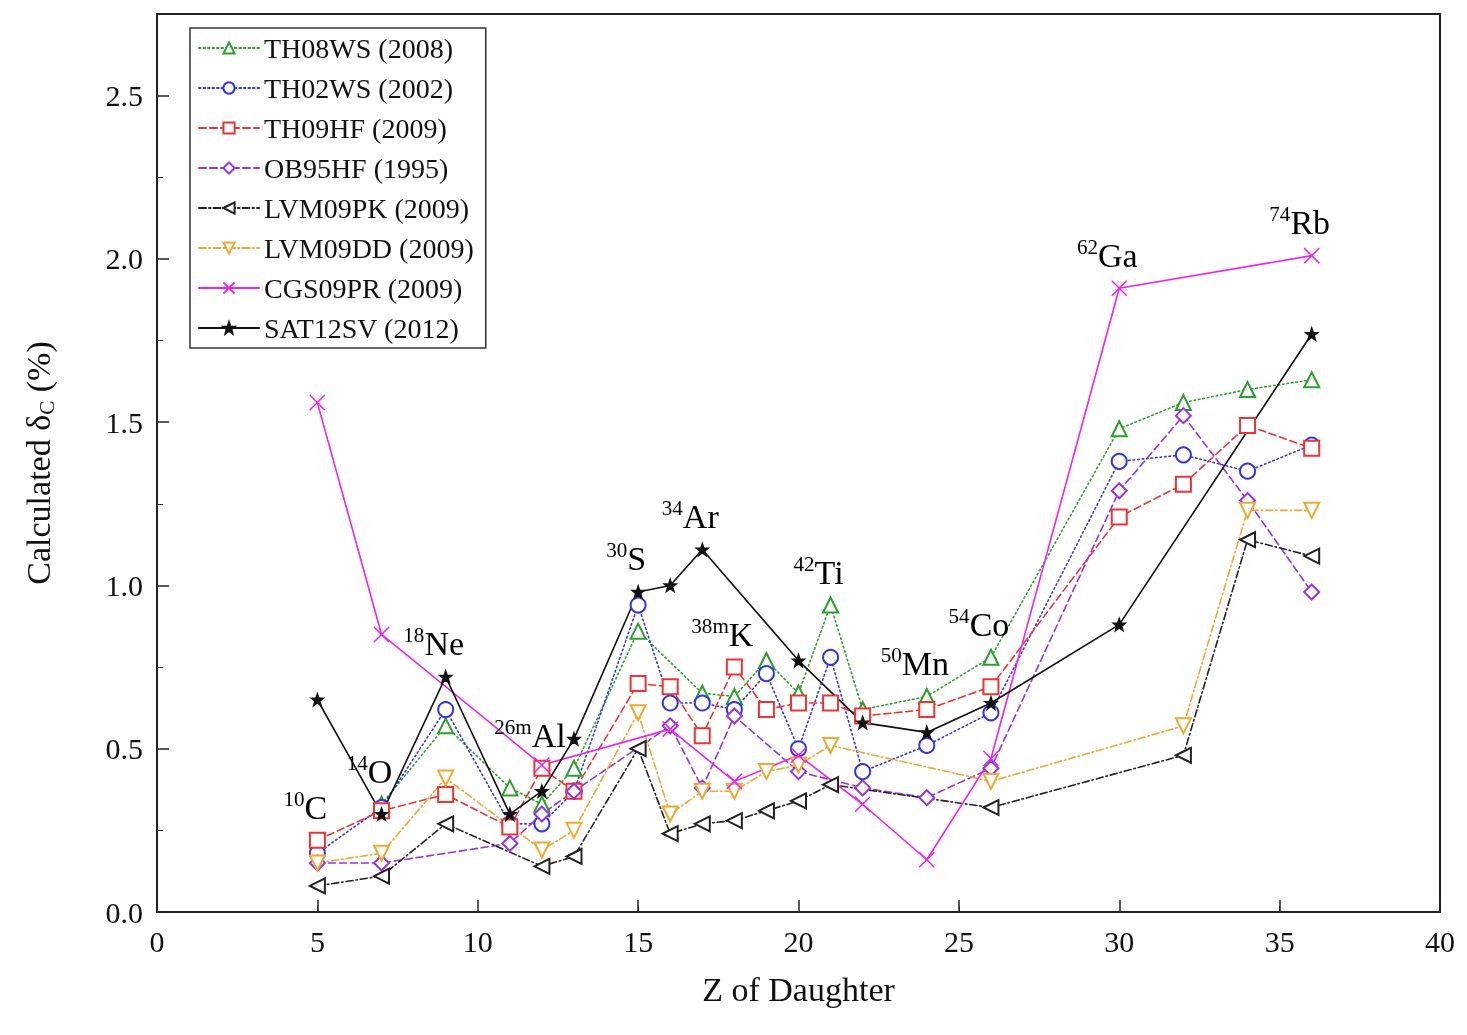  I want to click on y-tick-label: 0.5, so click(124, 749).